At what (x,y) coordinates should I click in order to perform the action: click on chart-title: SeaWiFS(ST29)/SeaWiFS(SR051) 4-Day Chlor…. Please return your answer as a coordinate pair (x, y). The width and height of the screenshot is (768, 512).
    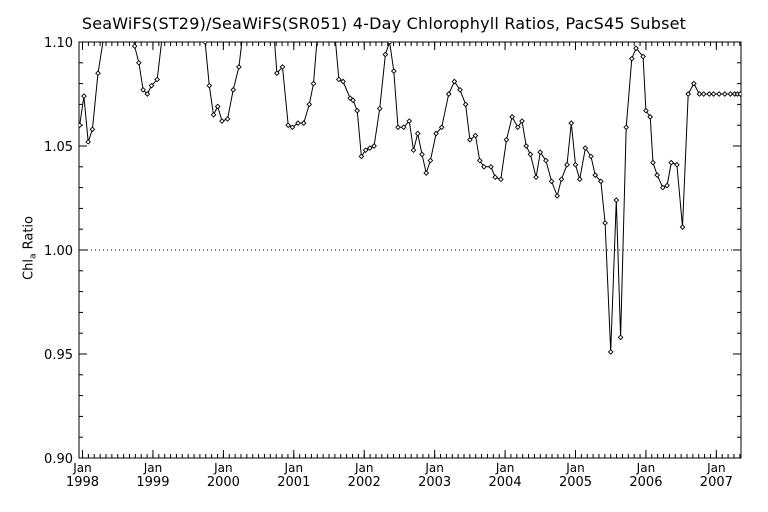
    Looking at the image, I should click on (384, 23).